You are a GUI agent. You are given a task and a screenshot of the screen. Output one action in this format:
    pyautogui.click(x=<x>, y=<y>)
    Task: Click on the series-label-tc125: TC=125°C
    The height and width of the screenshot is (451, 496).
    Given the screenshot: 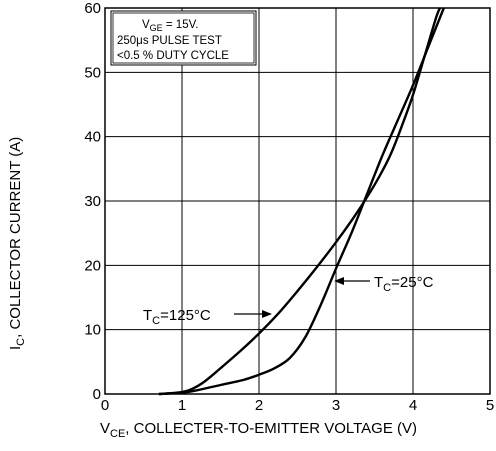 What is the action you would take?
    pyautogui.click(x=207, y=317)
    